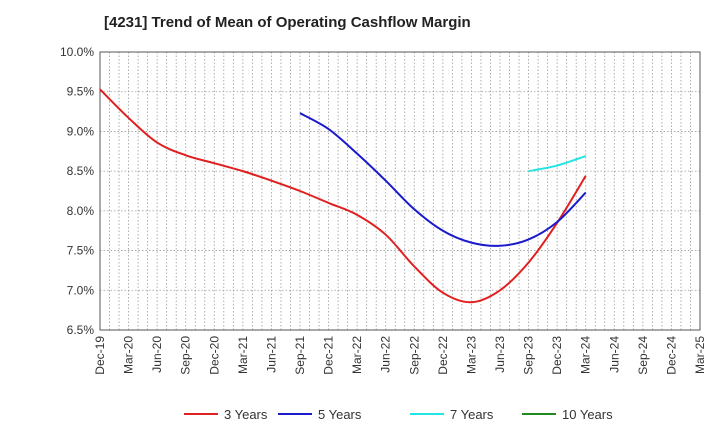  I want to click on y-tick-label: 7.5%, so click(81, 251).